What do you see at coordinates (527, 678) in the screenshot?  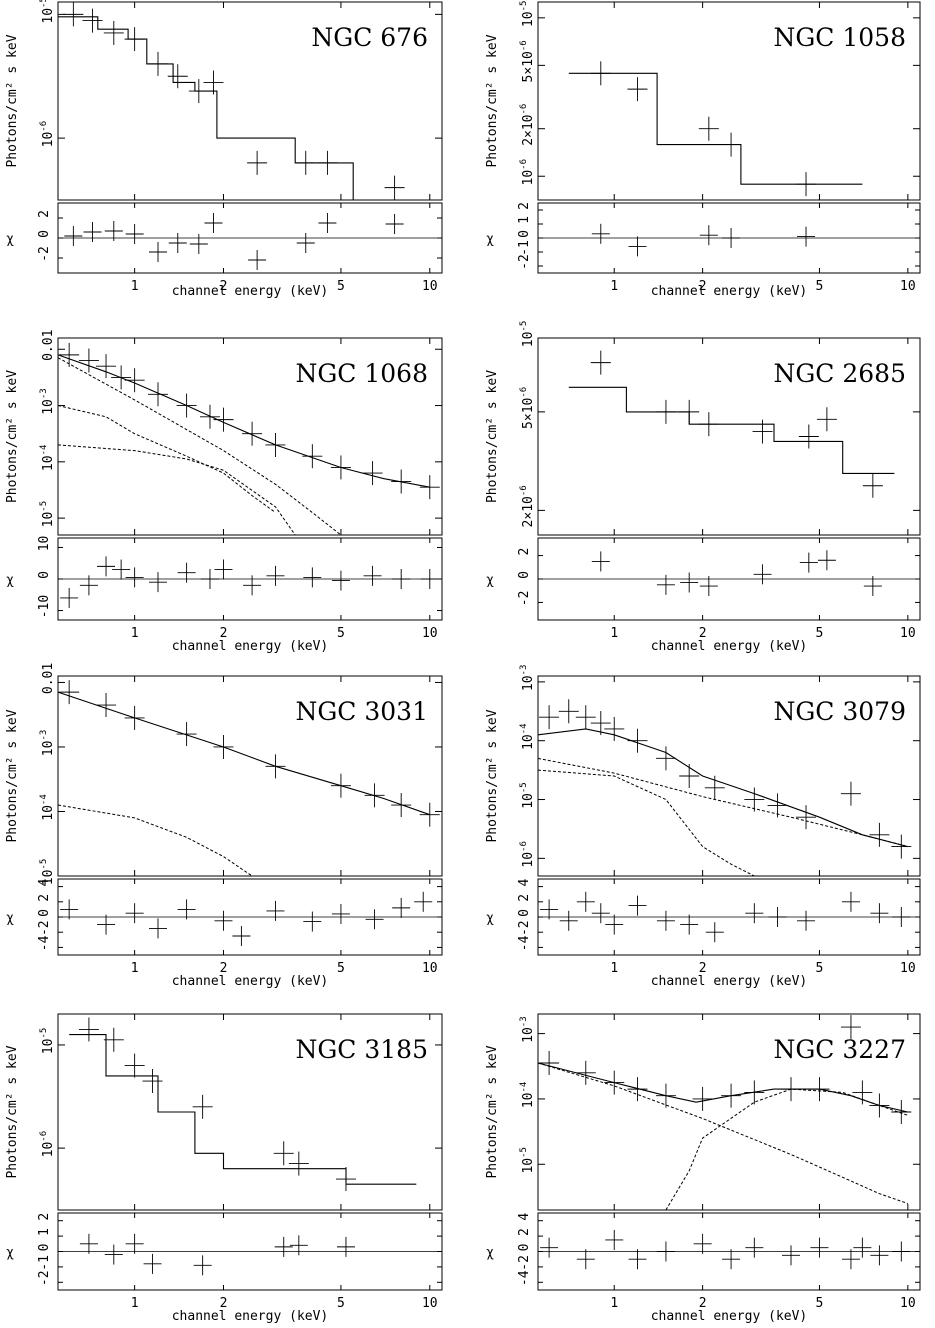 I see `y-tick-label: 10-3` at bounding box center [527, 678].